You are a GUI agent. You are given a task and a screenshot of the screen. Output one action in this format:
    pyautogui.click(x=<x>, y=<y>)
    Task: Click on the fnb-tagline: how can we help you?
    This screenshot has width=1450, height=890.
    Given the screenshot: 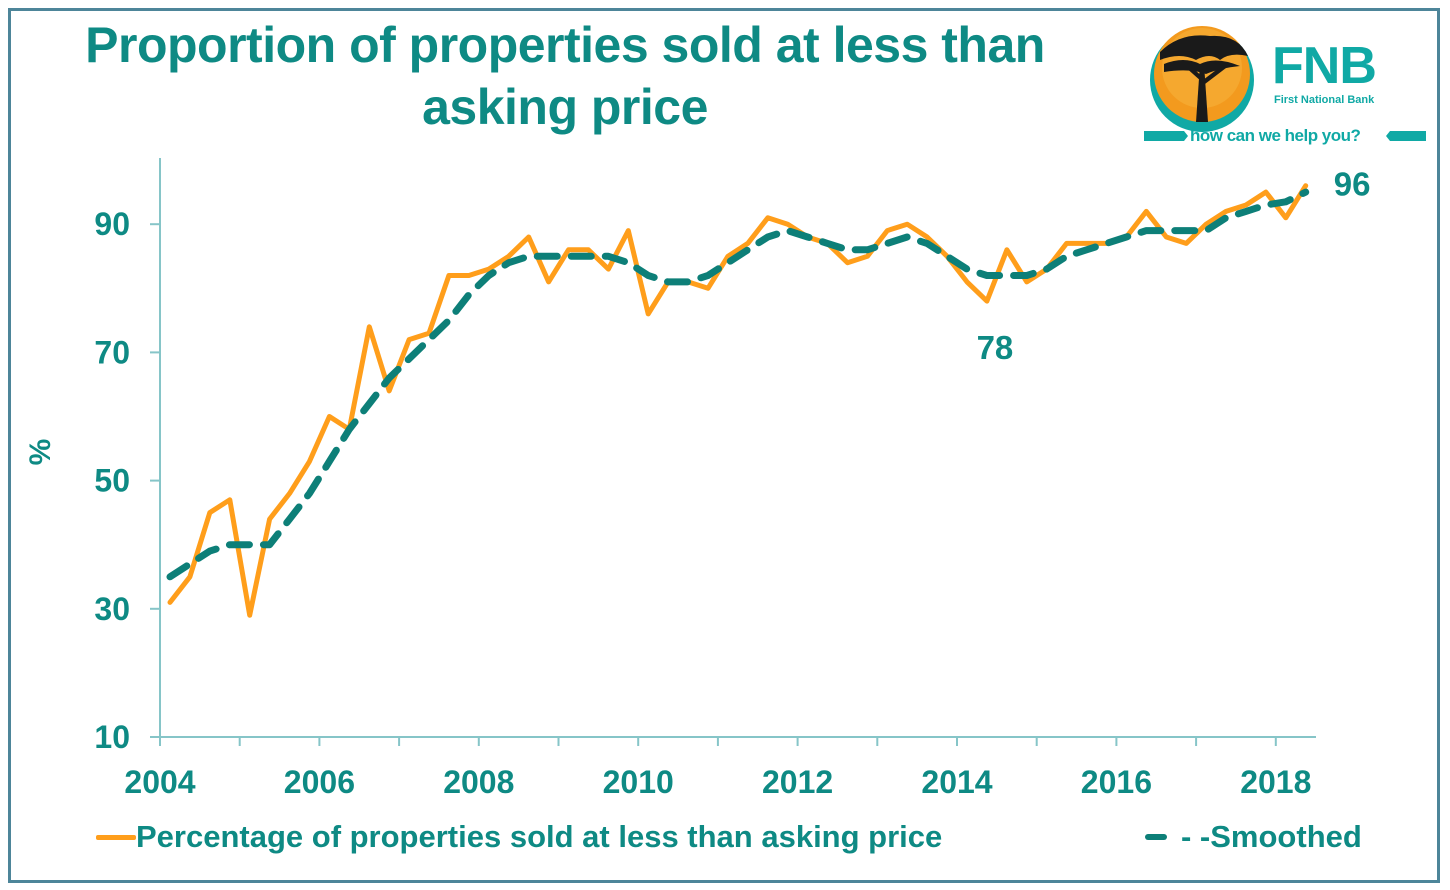 What is the action you would take?
    pyautogui.click(x=1275, y=135)
    